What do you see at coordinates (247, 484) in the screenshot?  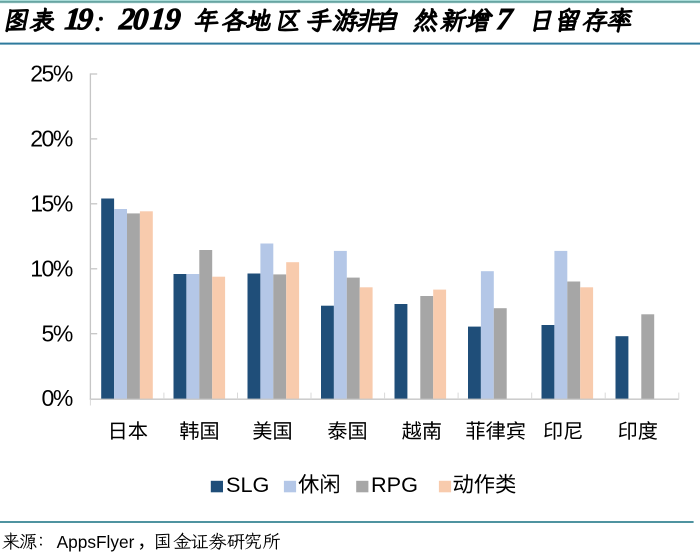 I see `svg-text: SLG` at bounding box center [247, 484].